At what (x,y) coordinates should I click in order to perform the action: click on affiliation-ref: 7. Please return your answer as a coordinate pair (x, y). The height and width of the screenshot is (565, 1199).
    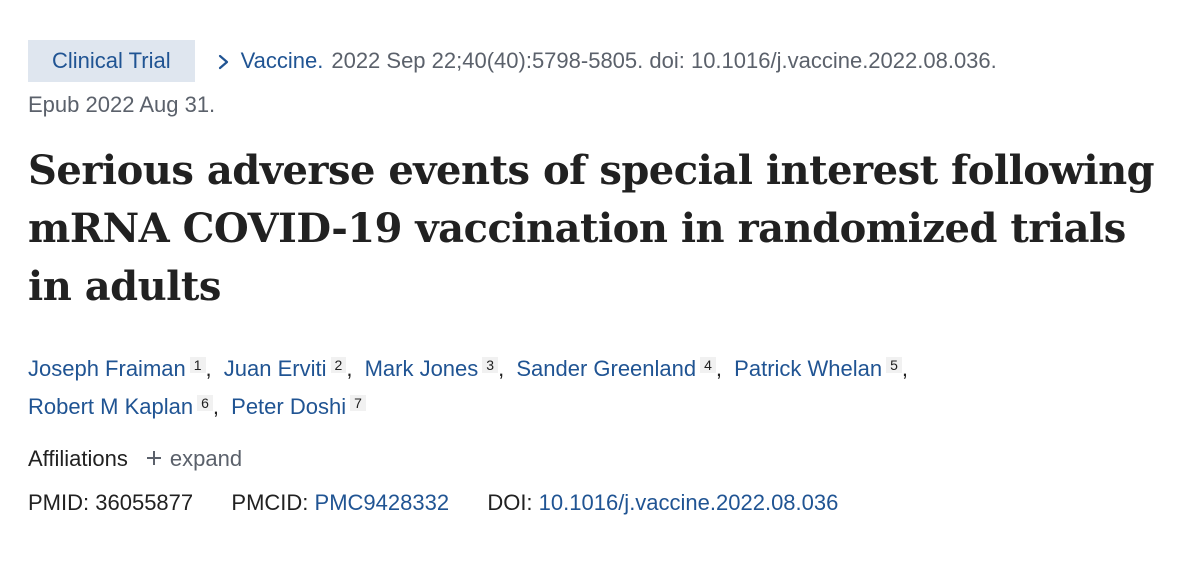
    Looking at the image, I should click on (358, 402).